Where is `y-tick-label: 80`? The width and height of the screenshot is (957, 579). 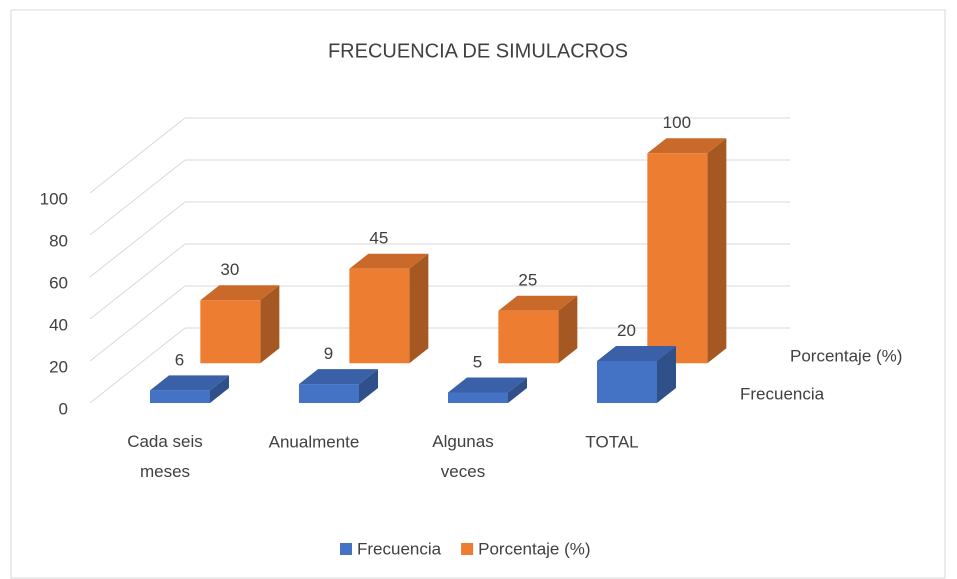 y-tick-label: 80 is located at coordinates (58, 240).